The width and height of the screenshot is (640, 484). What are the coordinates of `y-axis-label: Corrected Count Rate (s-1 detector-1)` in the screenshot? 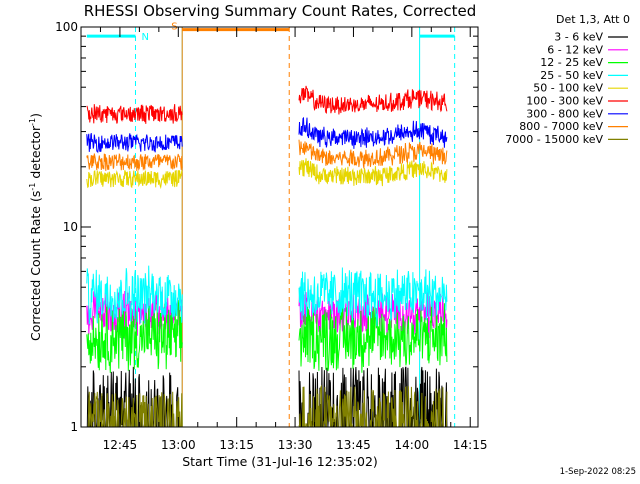 It's located at (35, 227).